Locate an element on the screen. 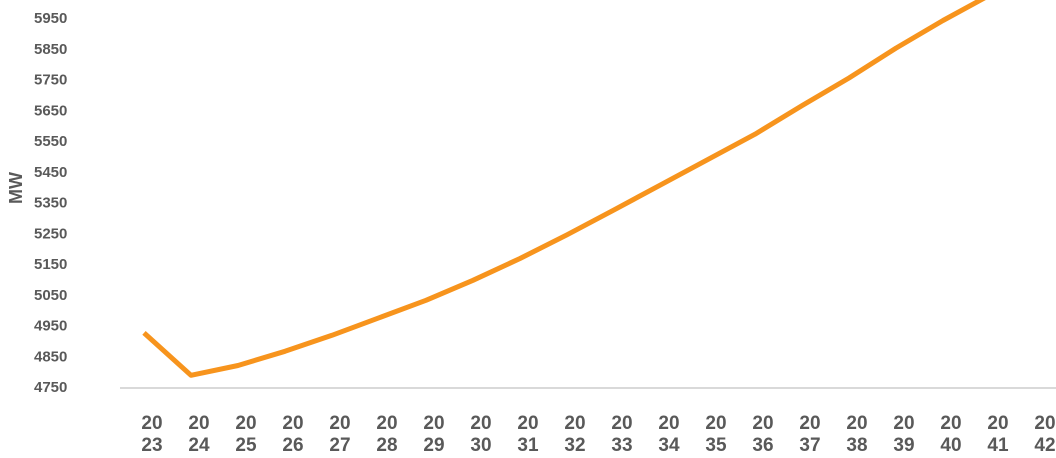  x-tick-label: 20 41 is located at coordinates (998, 434).